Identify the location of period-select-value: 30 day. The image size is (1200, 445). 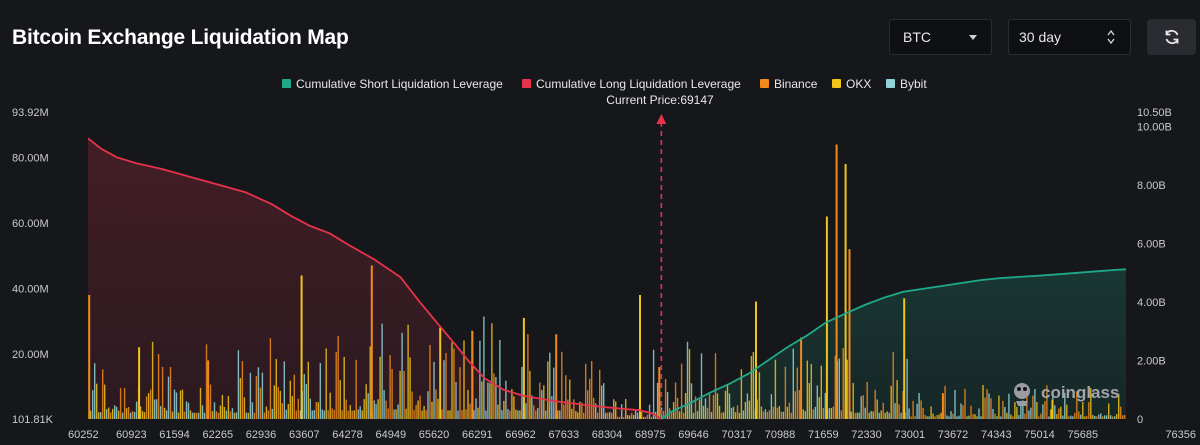
(1040, 37).